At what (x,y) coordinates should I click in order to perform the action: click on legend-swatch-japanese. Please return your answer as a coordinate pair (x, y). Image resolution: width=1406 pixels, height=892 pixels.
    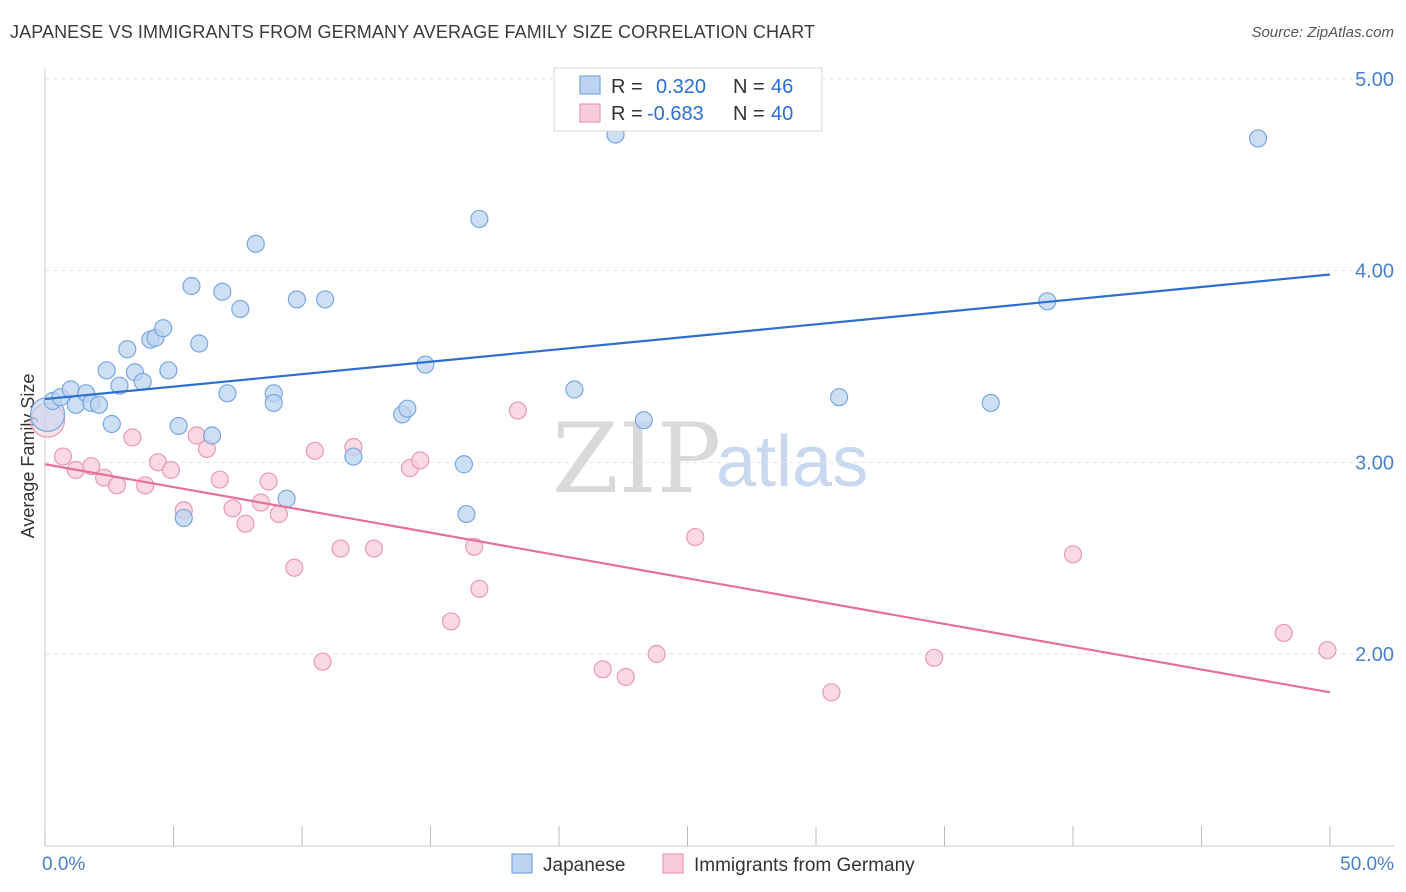
    Looking at the image, I should click on (590, 85).